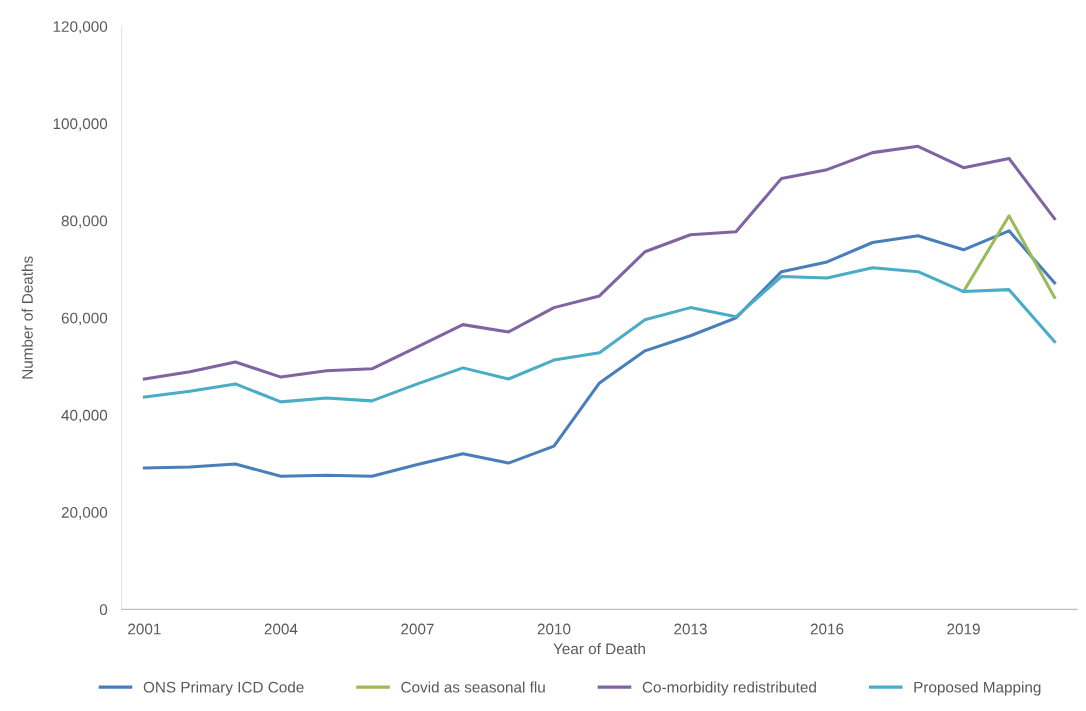 This screenshot has width=1086, height=711. Describe the element at coordinates (84, 319) in the screenshot. I see `y-tick-label: 60,000` at that location.